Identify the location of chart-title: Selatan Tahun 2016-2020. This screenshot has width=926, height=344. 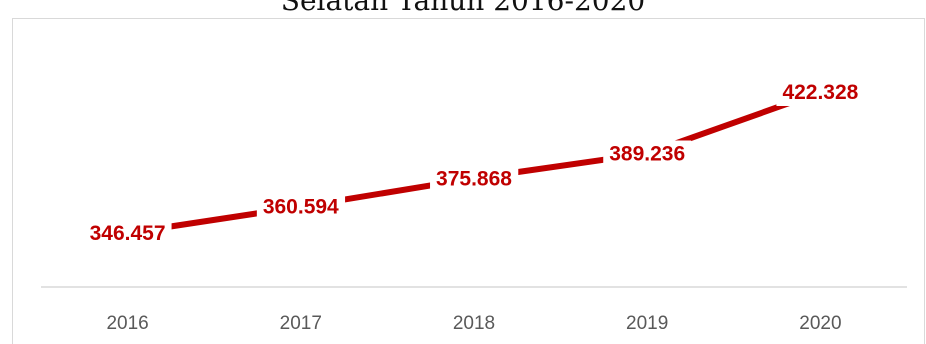
(463, 8).